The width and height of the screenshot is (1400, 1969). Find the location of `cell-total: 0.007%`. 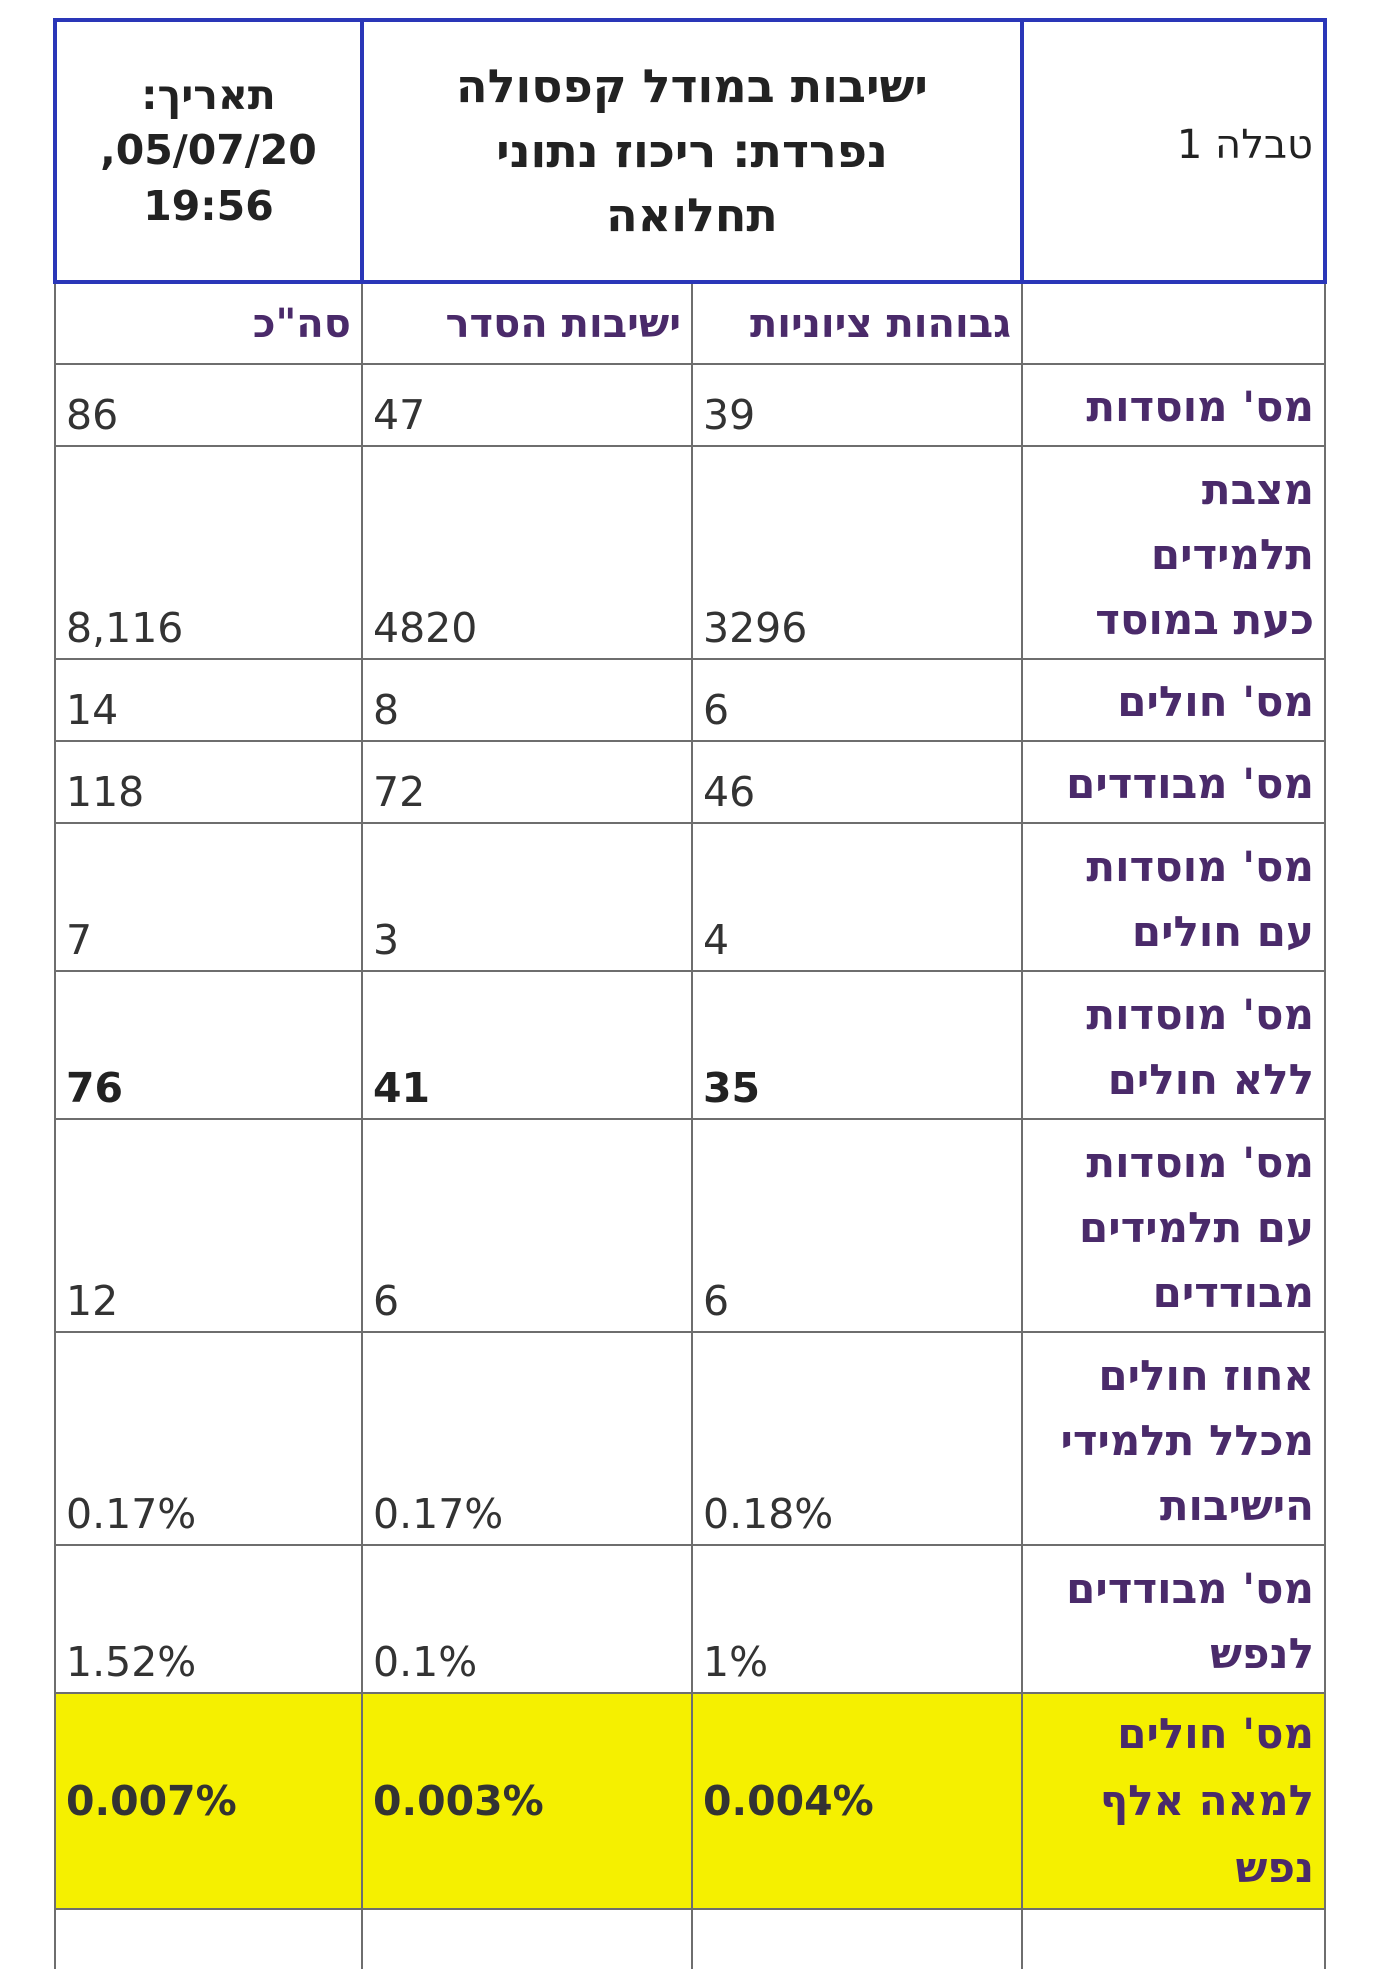

cell-total: 0.007% is located at coordinates (208, 1801).